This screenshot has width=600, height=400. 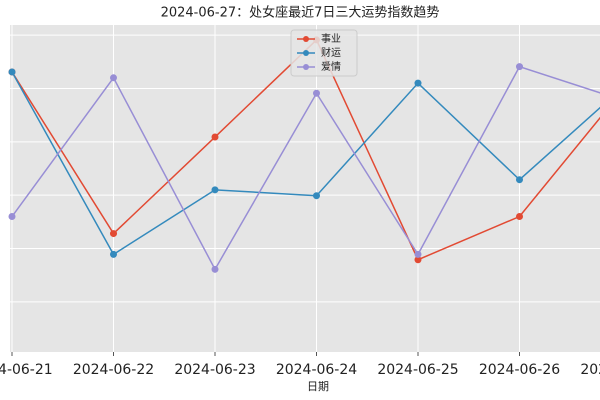 I want to click on legend-label: 事业, so click(x=331, y=38).